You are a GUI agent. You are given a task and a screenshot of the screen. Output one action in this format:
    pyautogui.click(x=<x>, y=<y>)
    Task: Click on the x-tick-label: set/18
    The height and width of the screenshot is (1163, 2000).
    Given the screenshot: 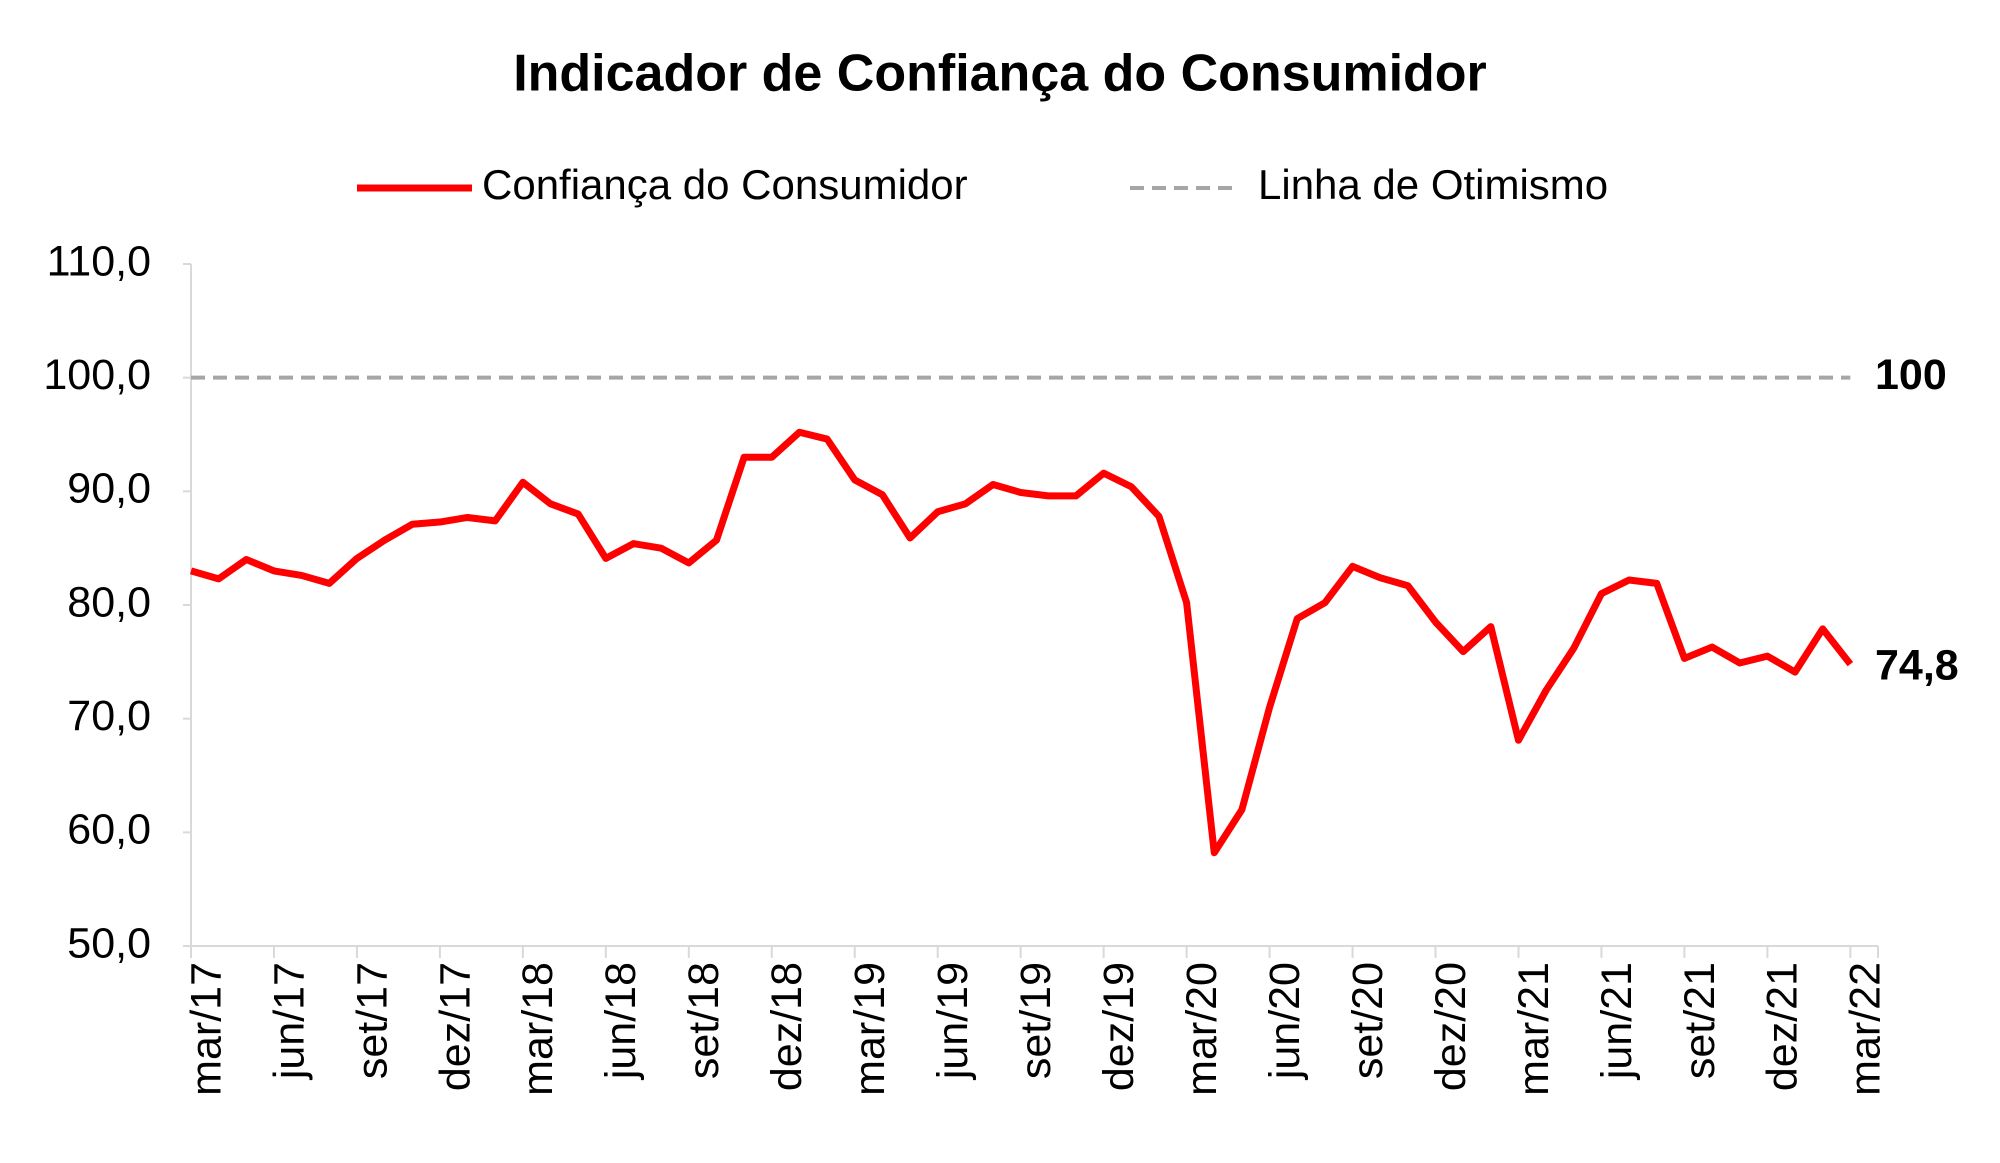 What is the action you would take?
    pyautogui.click(x=704, y=1020)
    